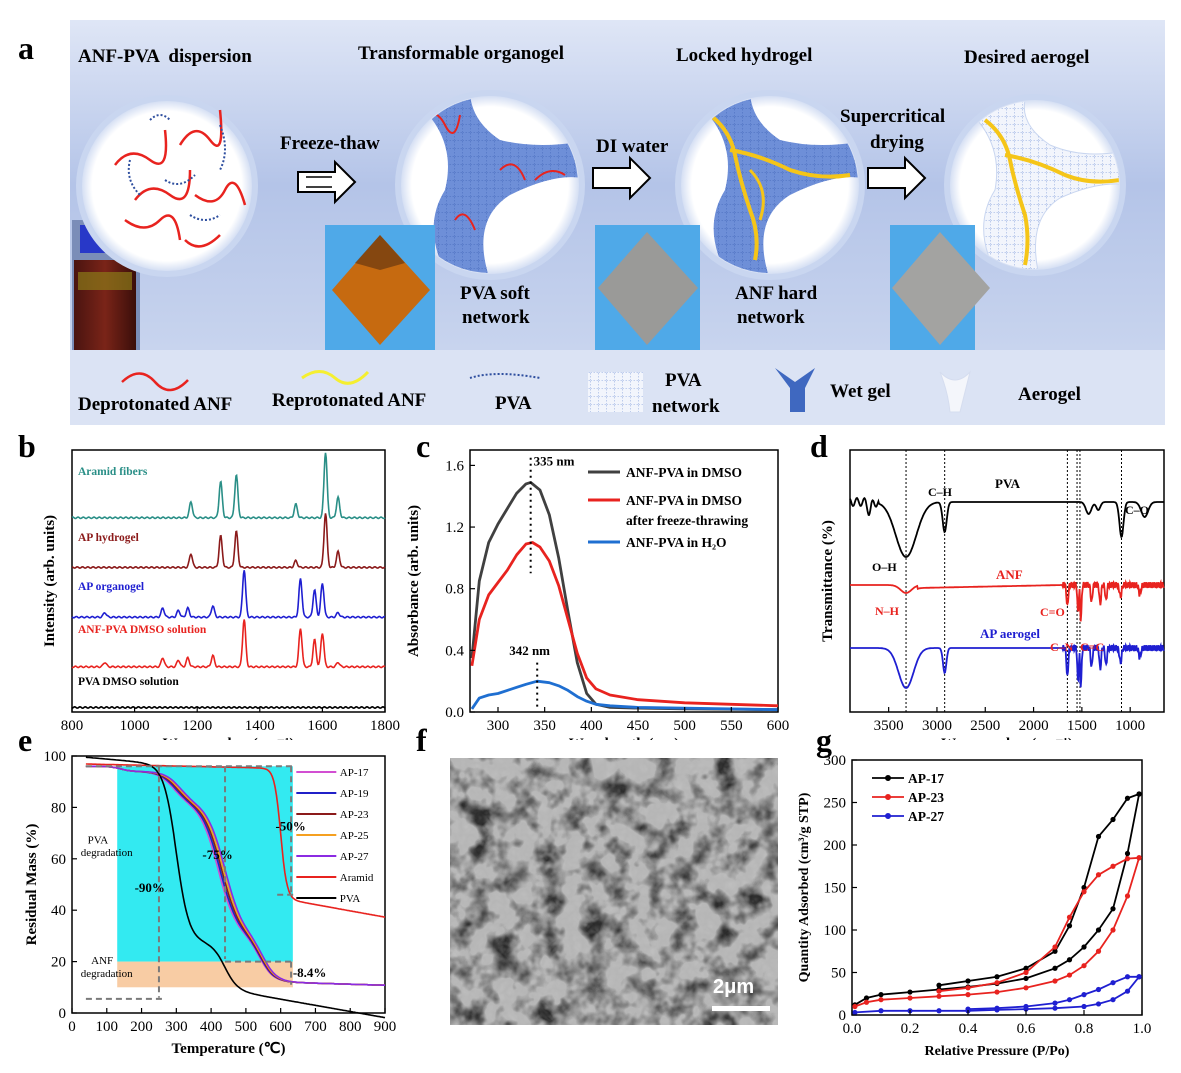 Image resolution: width=1181 pixels, height=1073 pixels. I want to click on arrow-label-drying: drying, so click(897, 142).